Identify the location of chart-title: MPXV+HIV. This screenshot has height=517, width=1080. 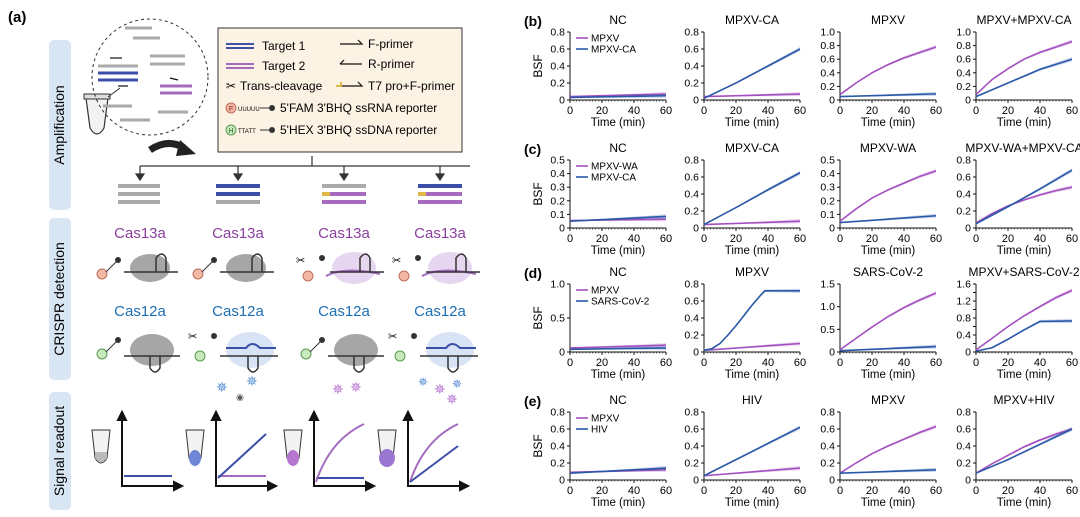
(1023, 400).